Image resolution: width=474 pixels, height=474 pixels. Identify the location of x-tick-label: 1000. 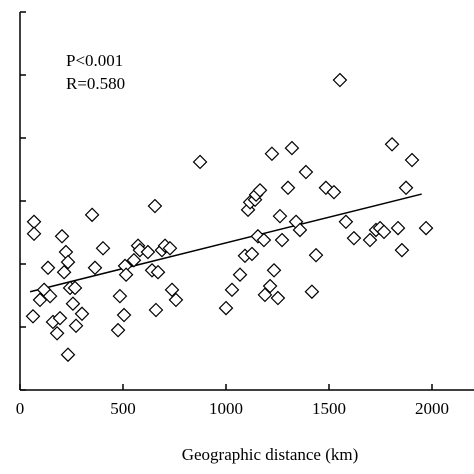
(226, 408).